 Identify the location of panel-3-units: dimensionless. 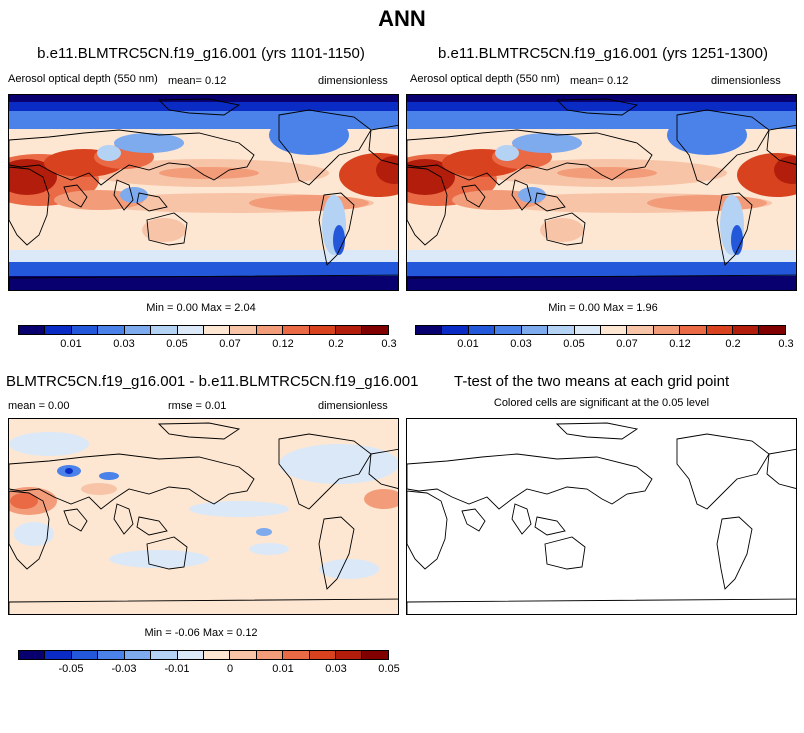
(353, 406).